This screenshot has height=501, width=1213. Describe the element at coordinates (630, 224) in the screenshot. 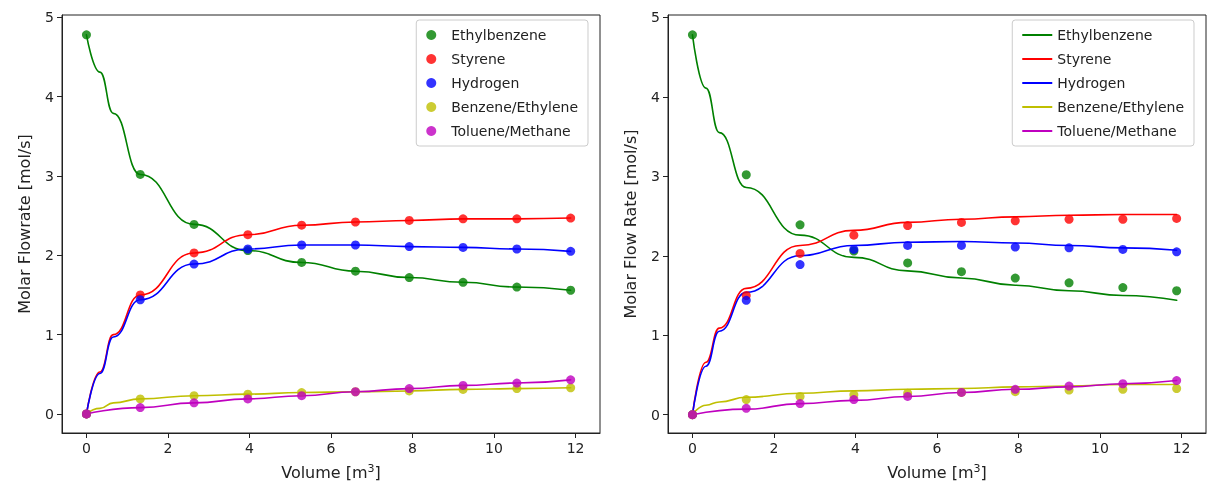

I see `y-axis-title: Molar Flow Rate [mol/s]` at that location.